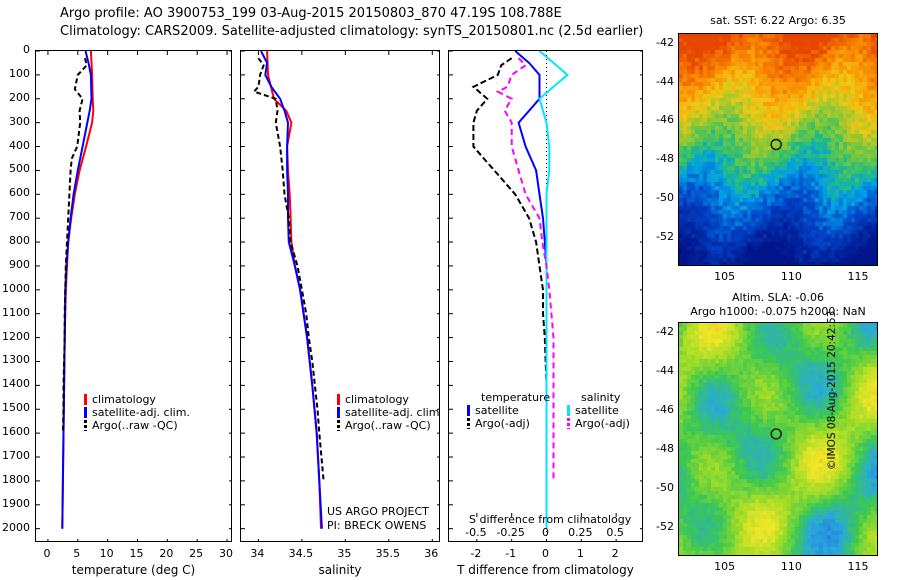 The width and height of the screenshot is (900, 580). Describe the element at coordinates (19, 73) in the screenshot. I see `depth-tick-label: 100` at that location.